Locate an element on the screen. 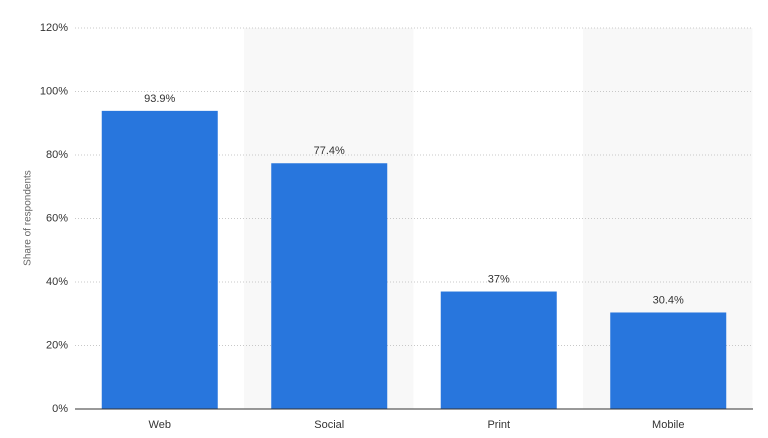  x-tick-label: Print is located at coordinates (498, 425).